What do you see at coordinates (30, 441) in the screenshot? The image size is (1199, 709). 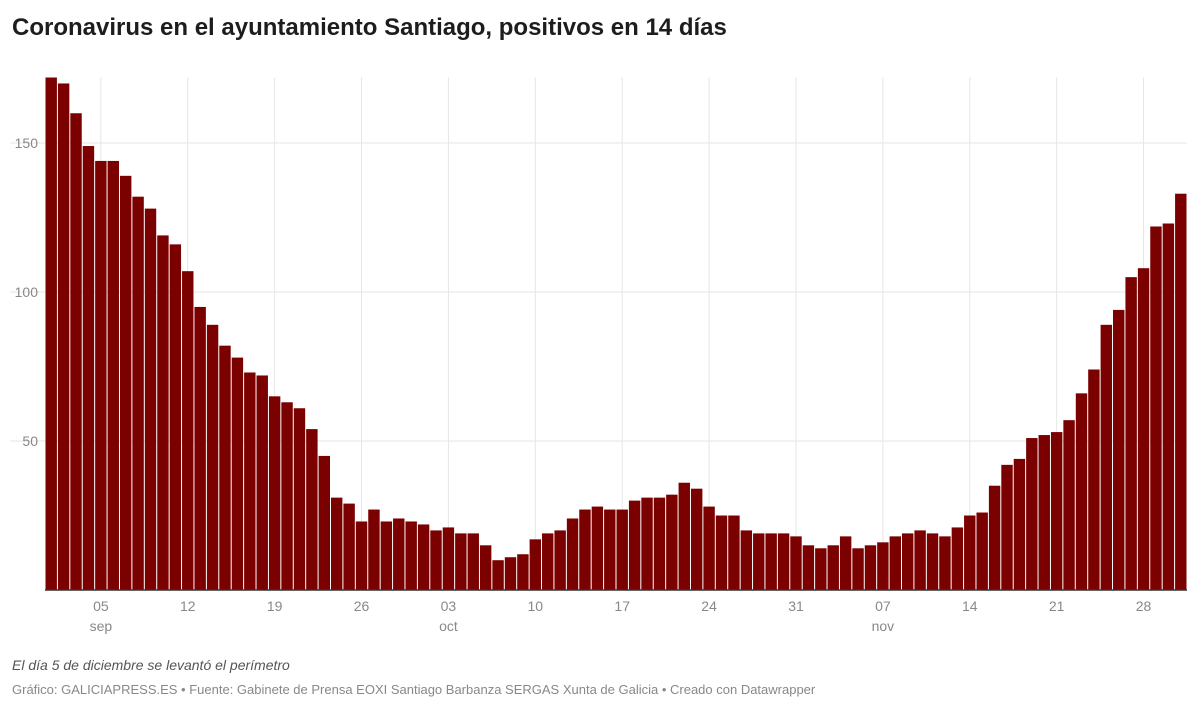 I see `y-tick-label: 50` at bounding box center [30, 441].